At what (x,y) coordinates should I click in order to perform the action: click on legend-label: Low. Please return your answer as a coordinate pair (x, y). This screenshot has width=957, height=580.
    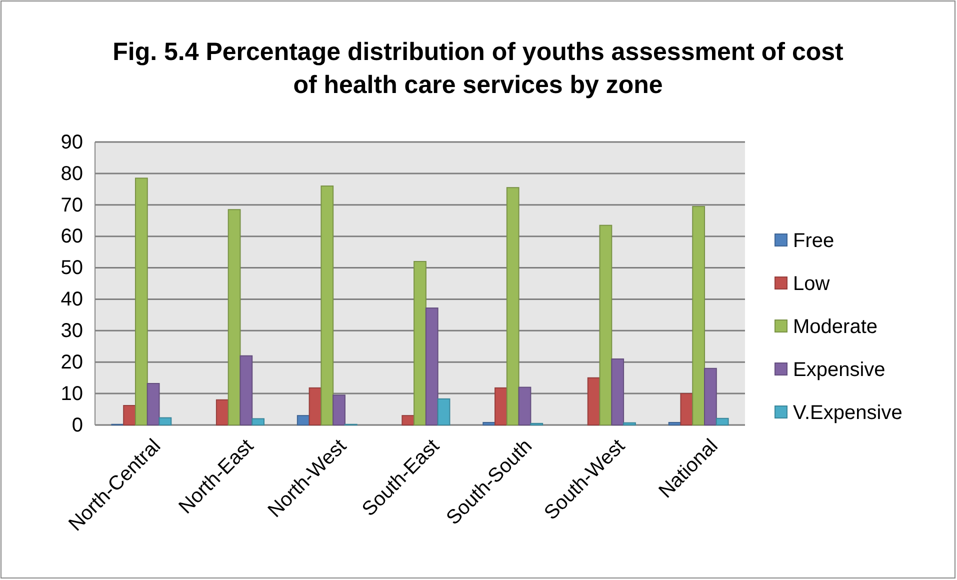
    Looking at the image, I should click on (811, 284).